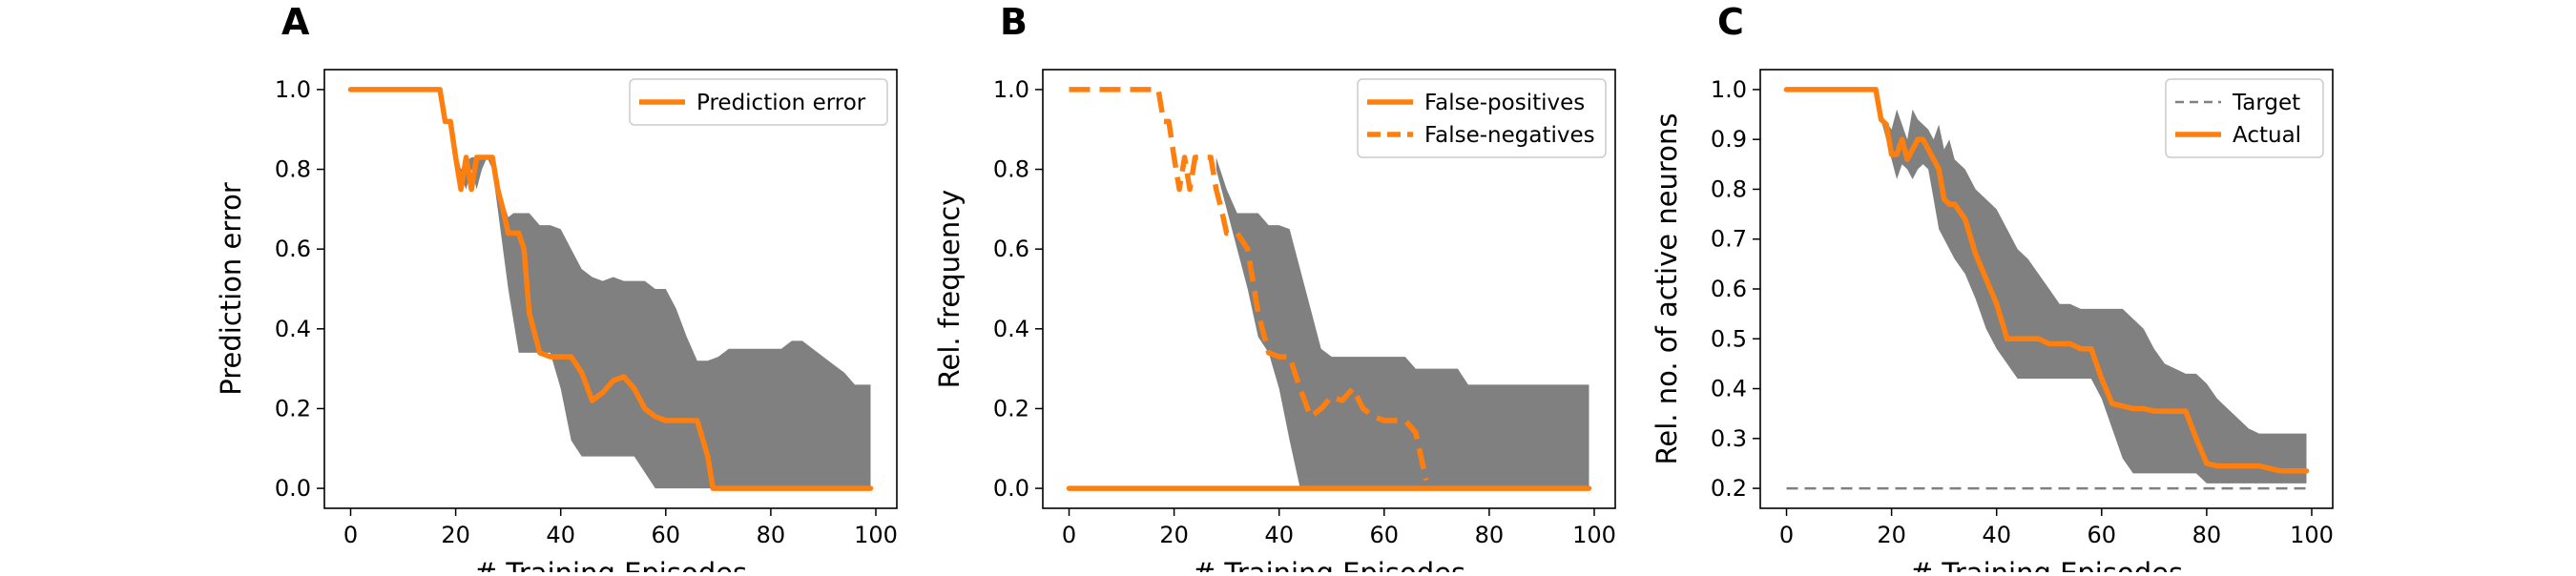 The width and height of the screenshot is (2576, 576). What do you see at coordinates (1730, 22) in the screenshot?
I see `panel-letter: C` at bounding box center [1730, 22].